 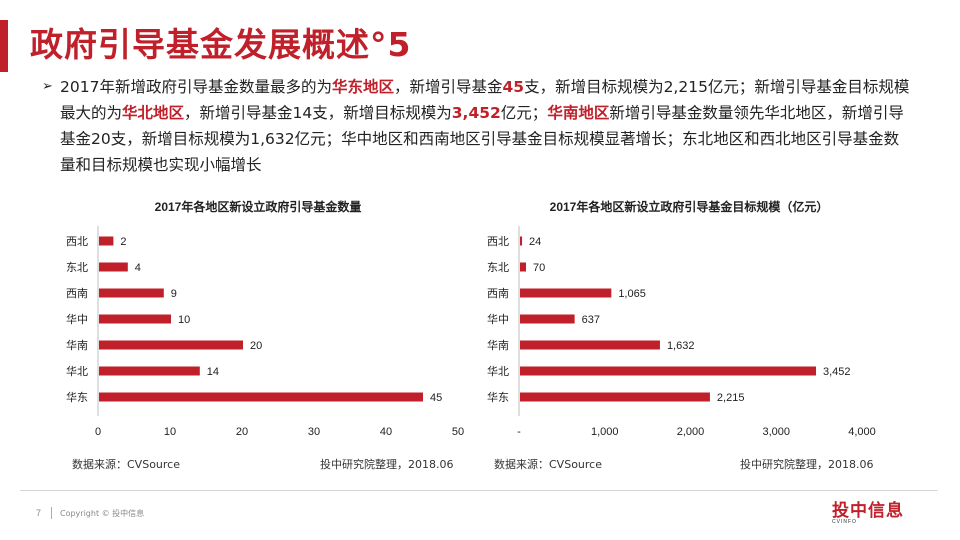 I want to click on x-tick-label: 40, so click(x=386, y=432).